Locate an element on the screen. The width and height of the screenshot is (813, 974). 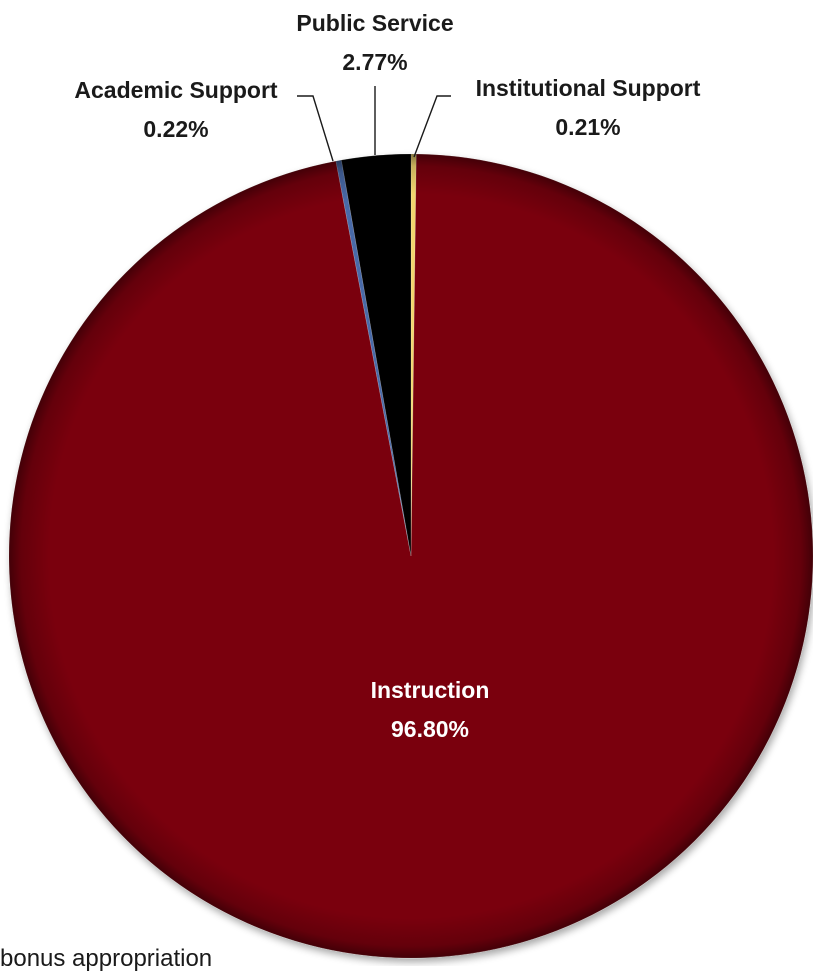
slice-value-academic-support: 0.22% is located at coordinates (175, 129).